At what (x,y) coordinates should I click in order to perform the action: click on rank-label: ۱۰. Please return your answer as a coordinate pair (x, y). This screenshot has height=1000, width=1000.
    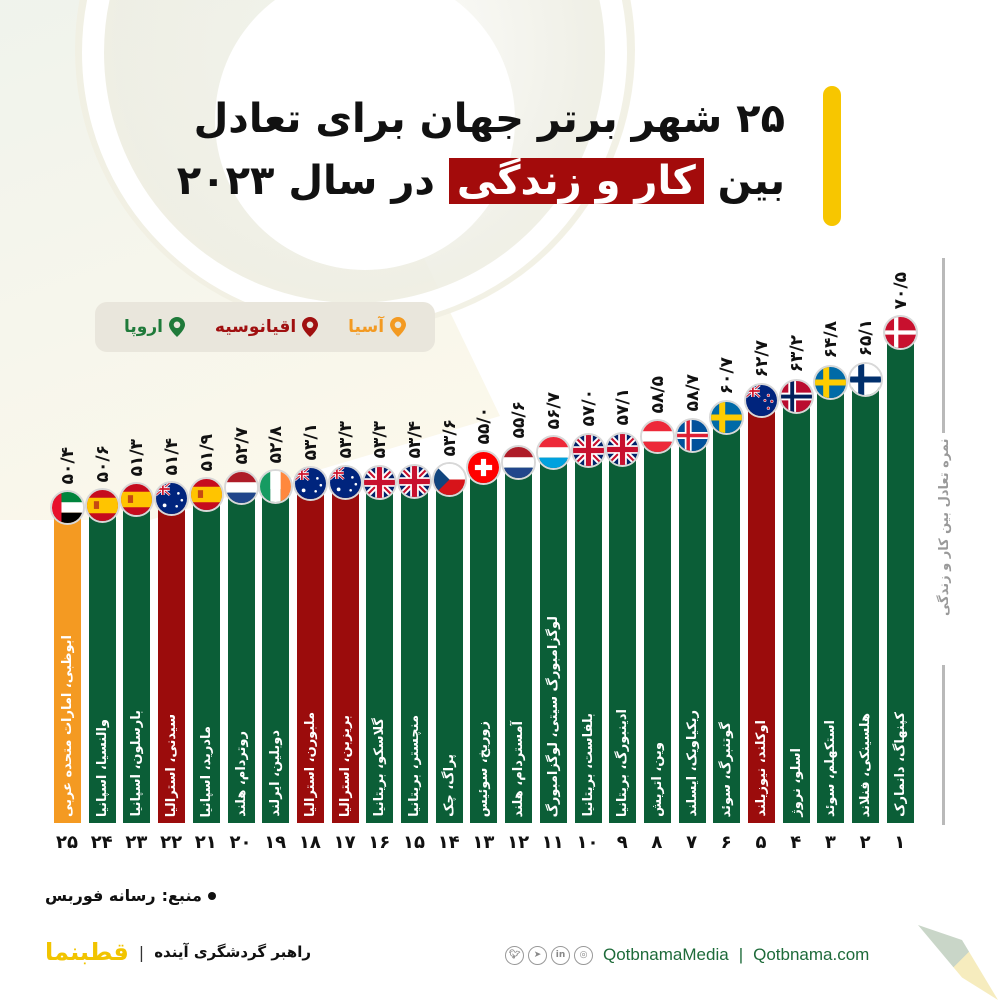
    Looking at the image, I should click on (587, 842).